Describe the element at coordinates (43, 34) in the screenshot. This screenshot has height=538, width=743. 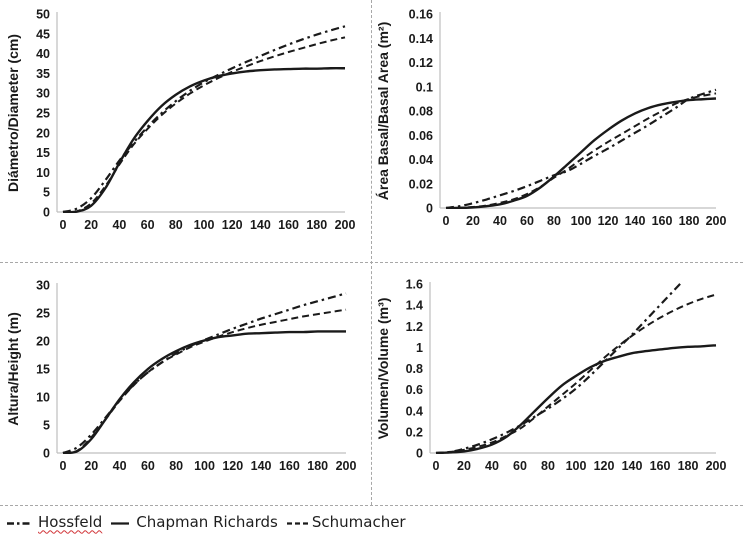
I see `y-tick-label: 45` at that location.